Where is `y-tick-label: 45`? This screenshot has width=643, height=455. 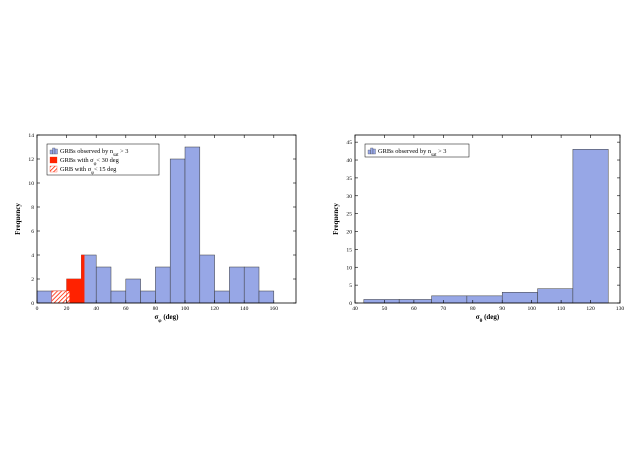
y-tick-label: 45 is located at coordinates (349, 143).